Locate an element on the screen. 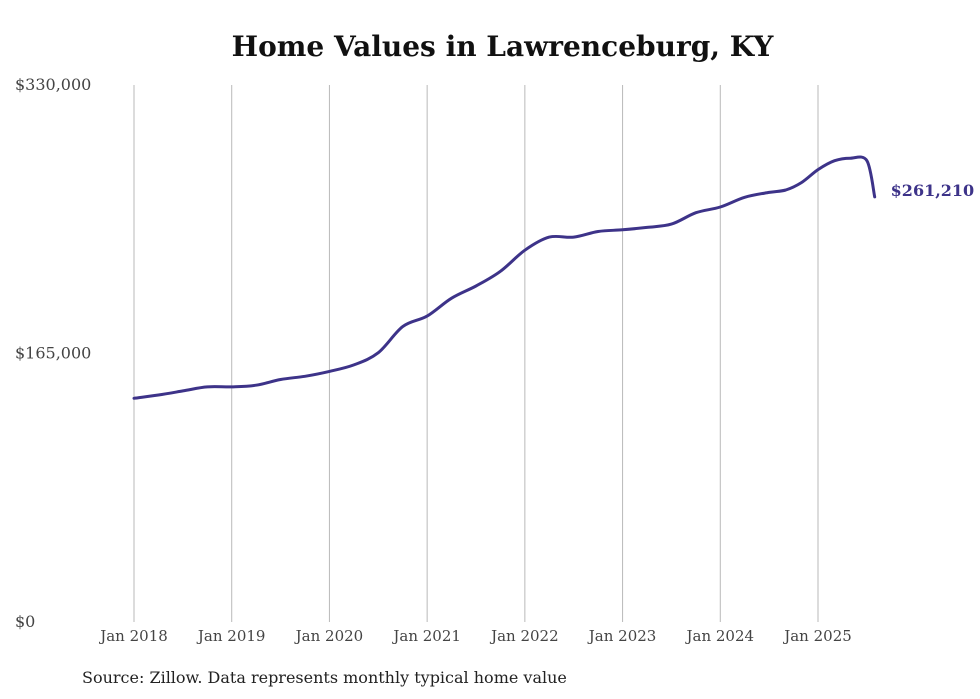 The height and width of the screenshot is (699, 980). y-tick-label-0: $0 is located at coordinates (25, 621).